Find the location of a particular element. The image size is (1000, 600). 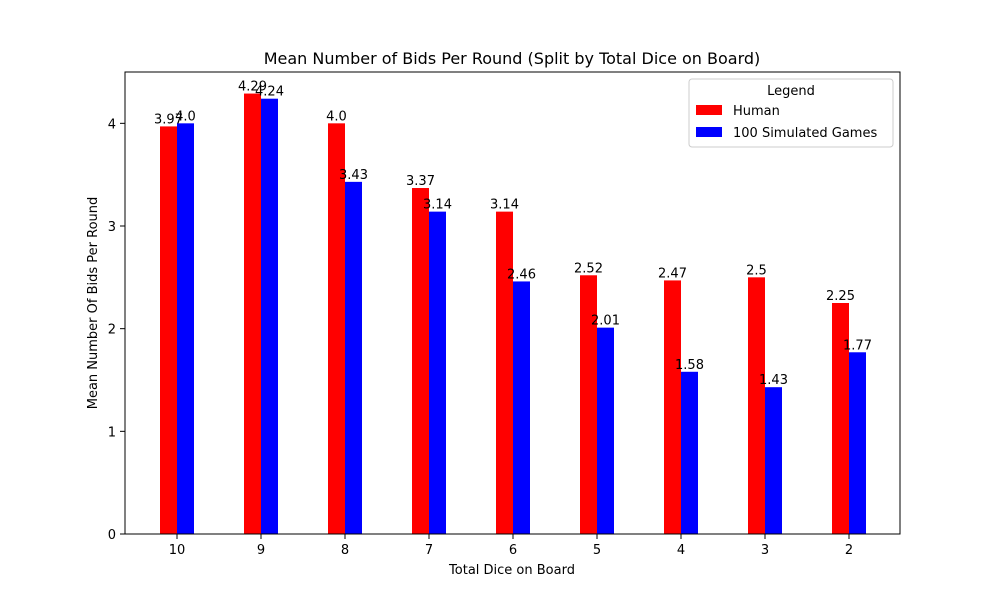

bar-label-human-9: 4.29 is located at coordinates (252, 87).